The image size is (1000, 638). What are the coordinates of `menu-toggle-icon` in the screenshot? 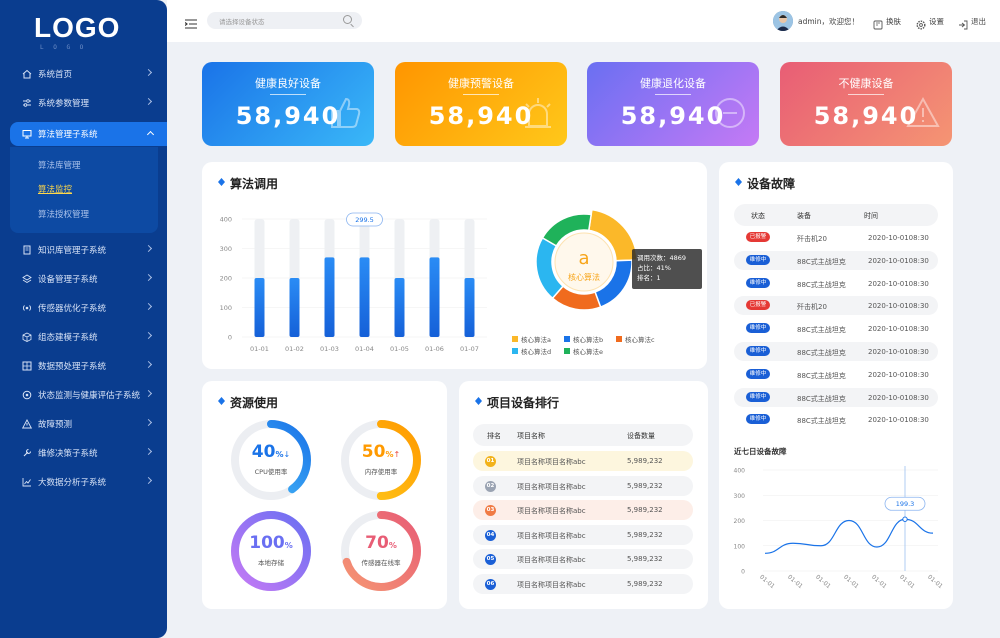 It's located at (190, 21).